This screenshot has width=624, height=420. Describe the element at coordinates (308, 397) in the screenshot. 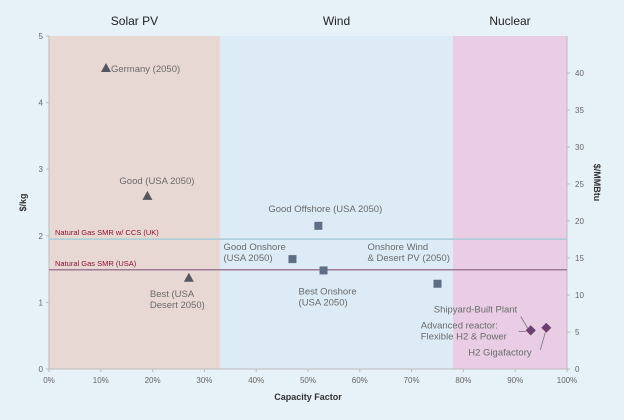

I see `x-axis-title: Capacity Factor` at that location.